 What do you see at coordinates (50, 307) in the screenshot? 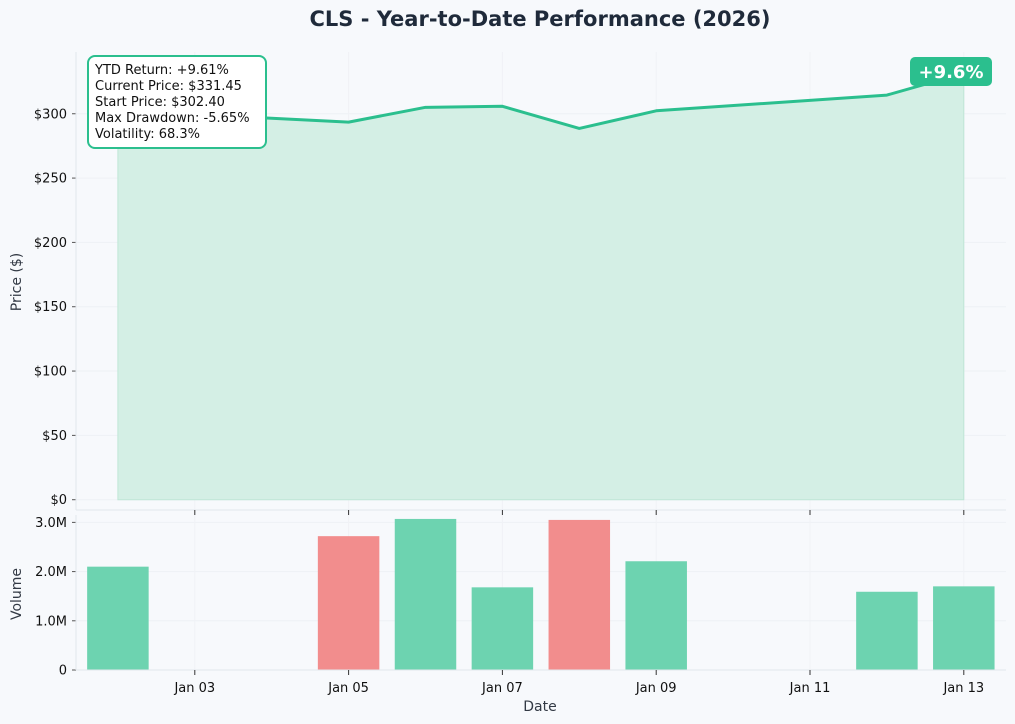
I see `price-y-tick-label: $150` at bounding box center [50, 307].